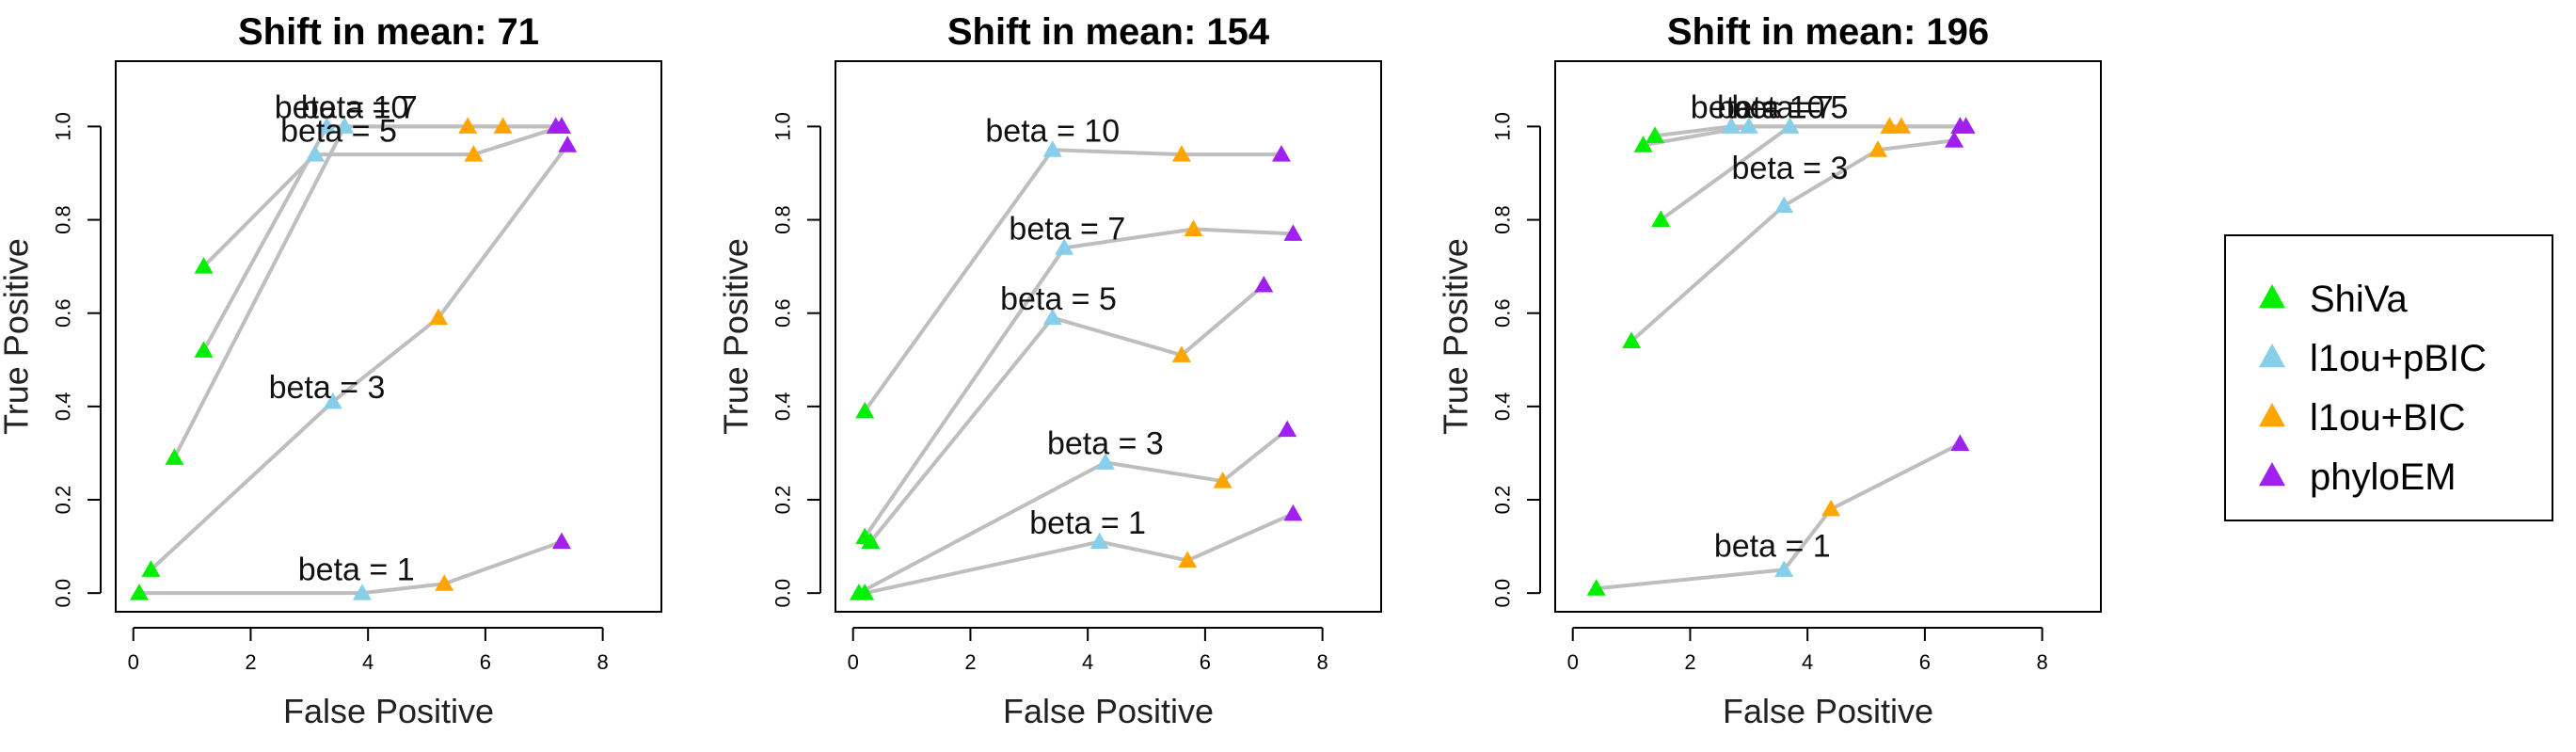 This screenshot has width=2576, height=752. What do you see at coordinates (2388, 418) in the screenshot?
I see `legend-label: l1ou+BIC` at bounding box center [2388, 418].